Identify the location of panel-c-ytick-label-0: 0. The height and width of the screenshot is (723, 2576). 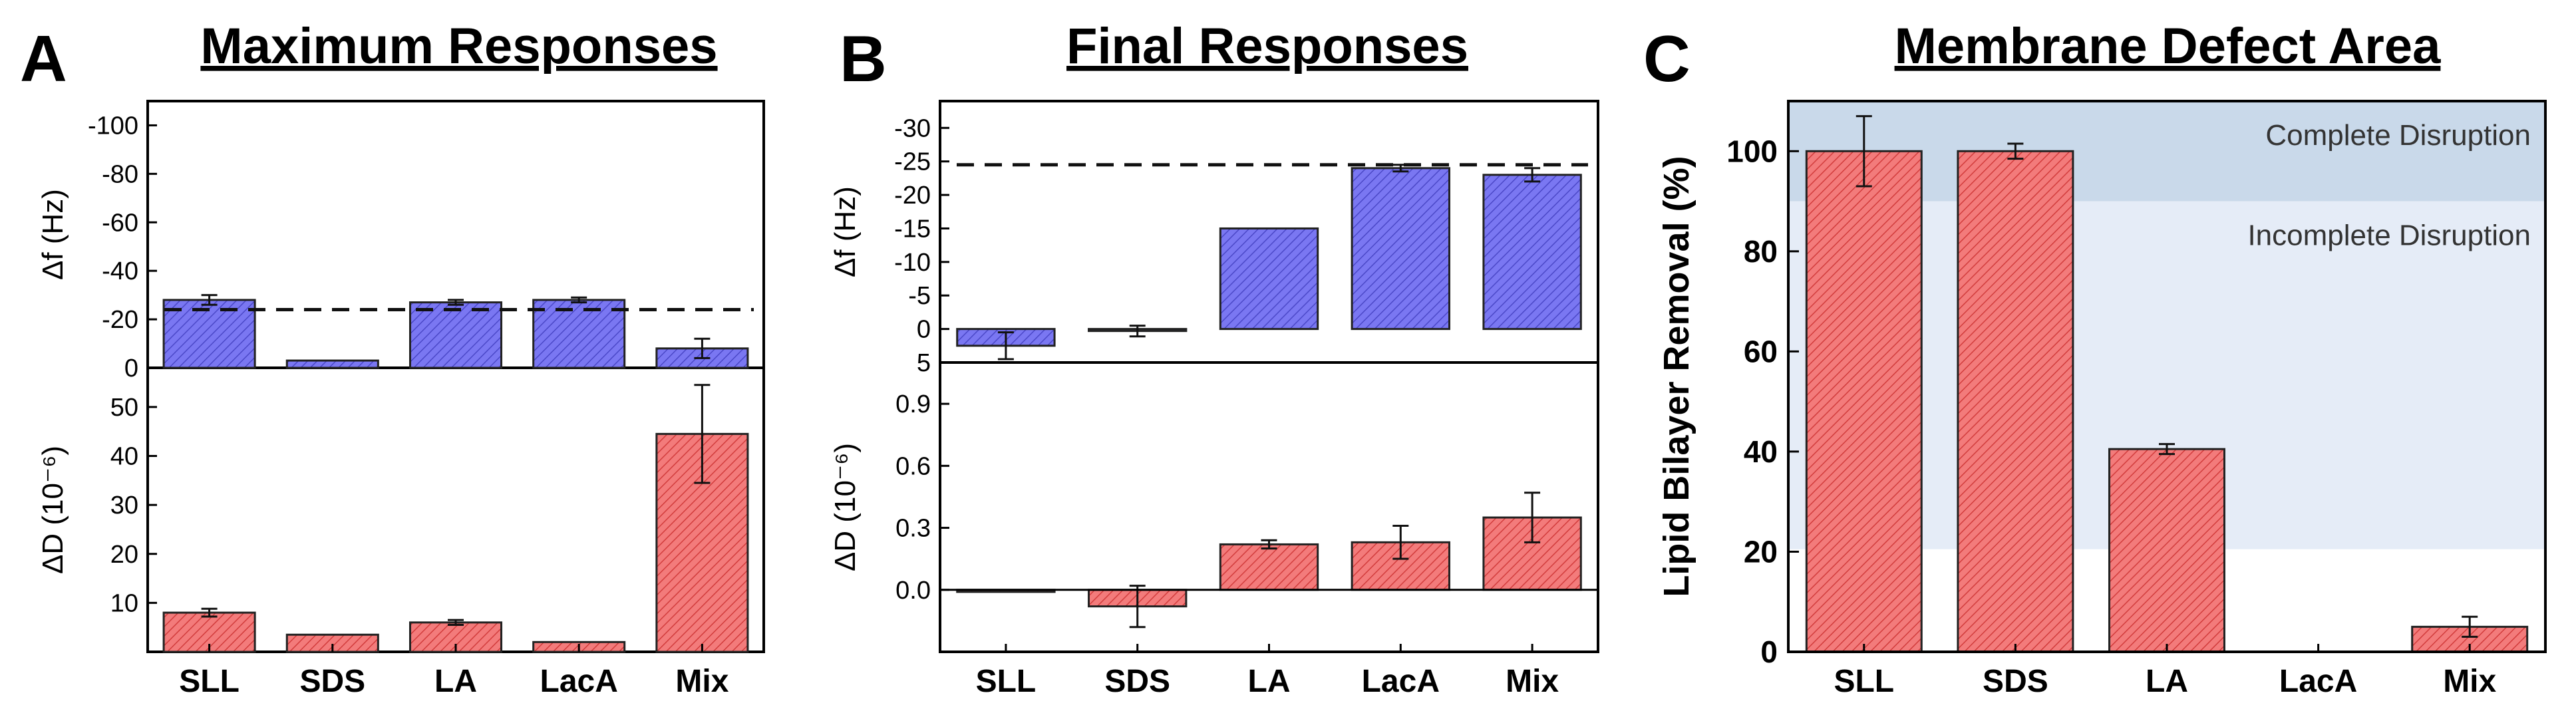
(1769, 652).